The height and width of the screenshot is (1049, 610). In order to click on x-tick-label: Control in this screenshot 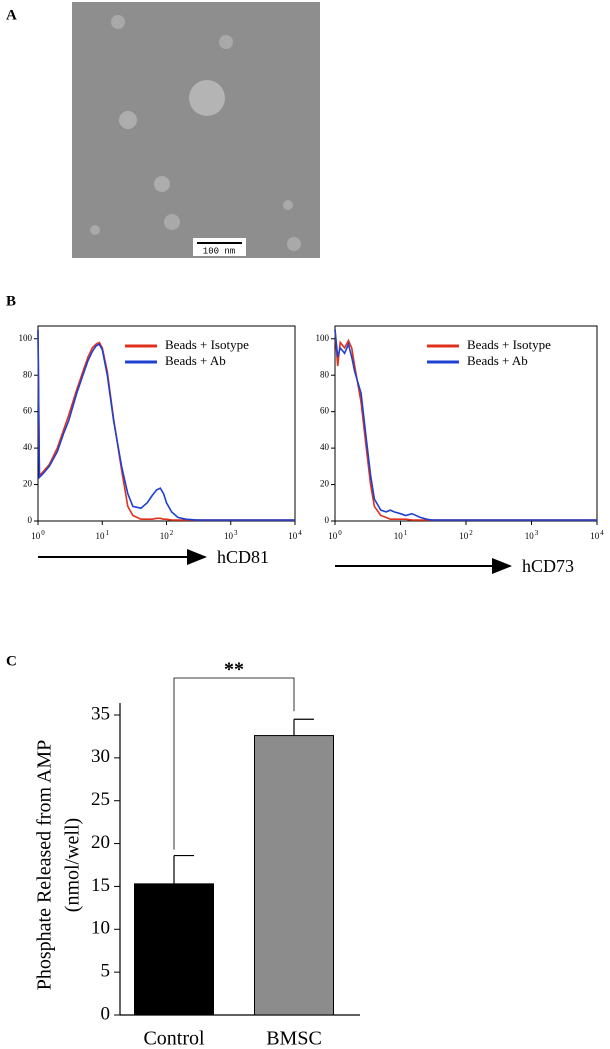, I will do `click(174, 1038)`.